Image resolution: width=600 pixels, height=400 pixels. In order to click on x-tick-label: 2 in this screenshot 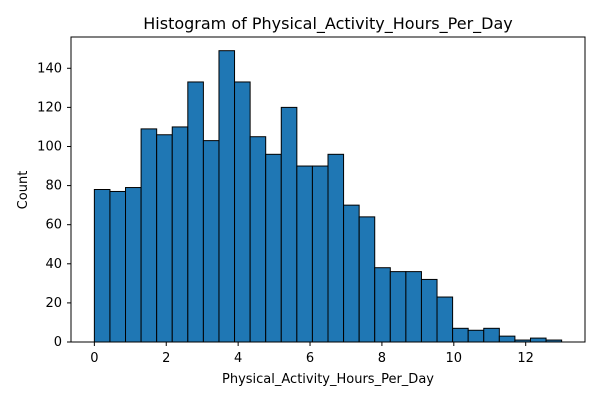, I will do `click(166, 358)`.